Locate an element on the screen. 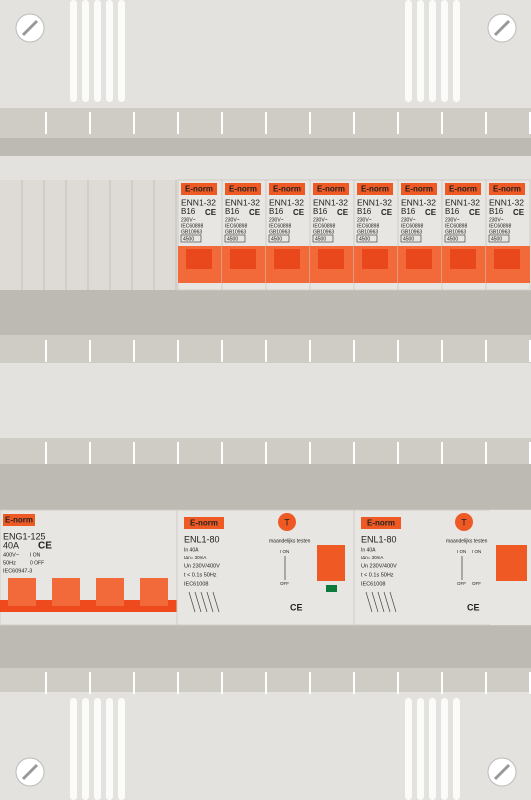 This screenshot has width=531, height=800. rcd-orange is located at coordinates (331, 563).